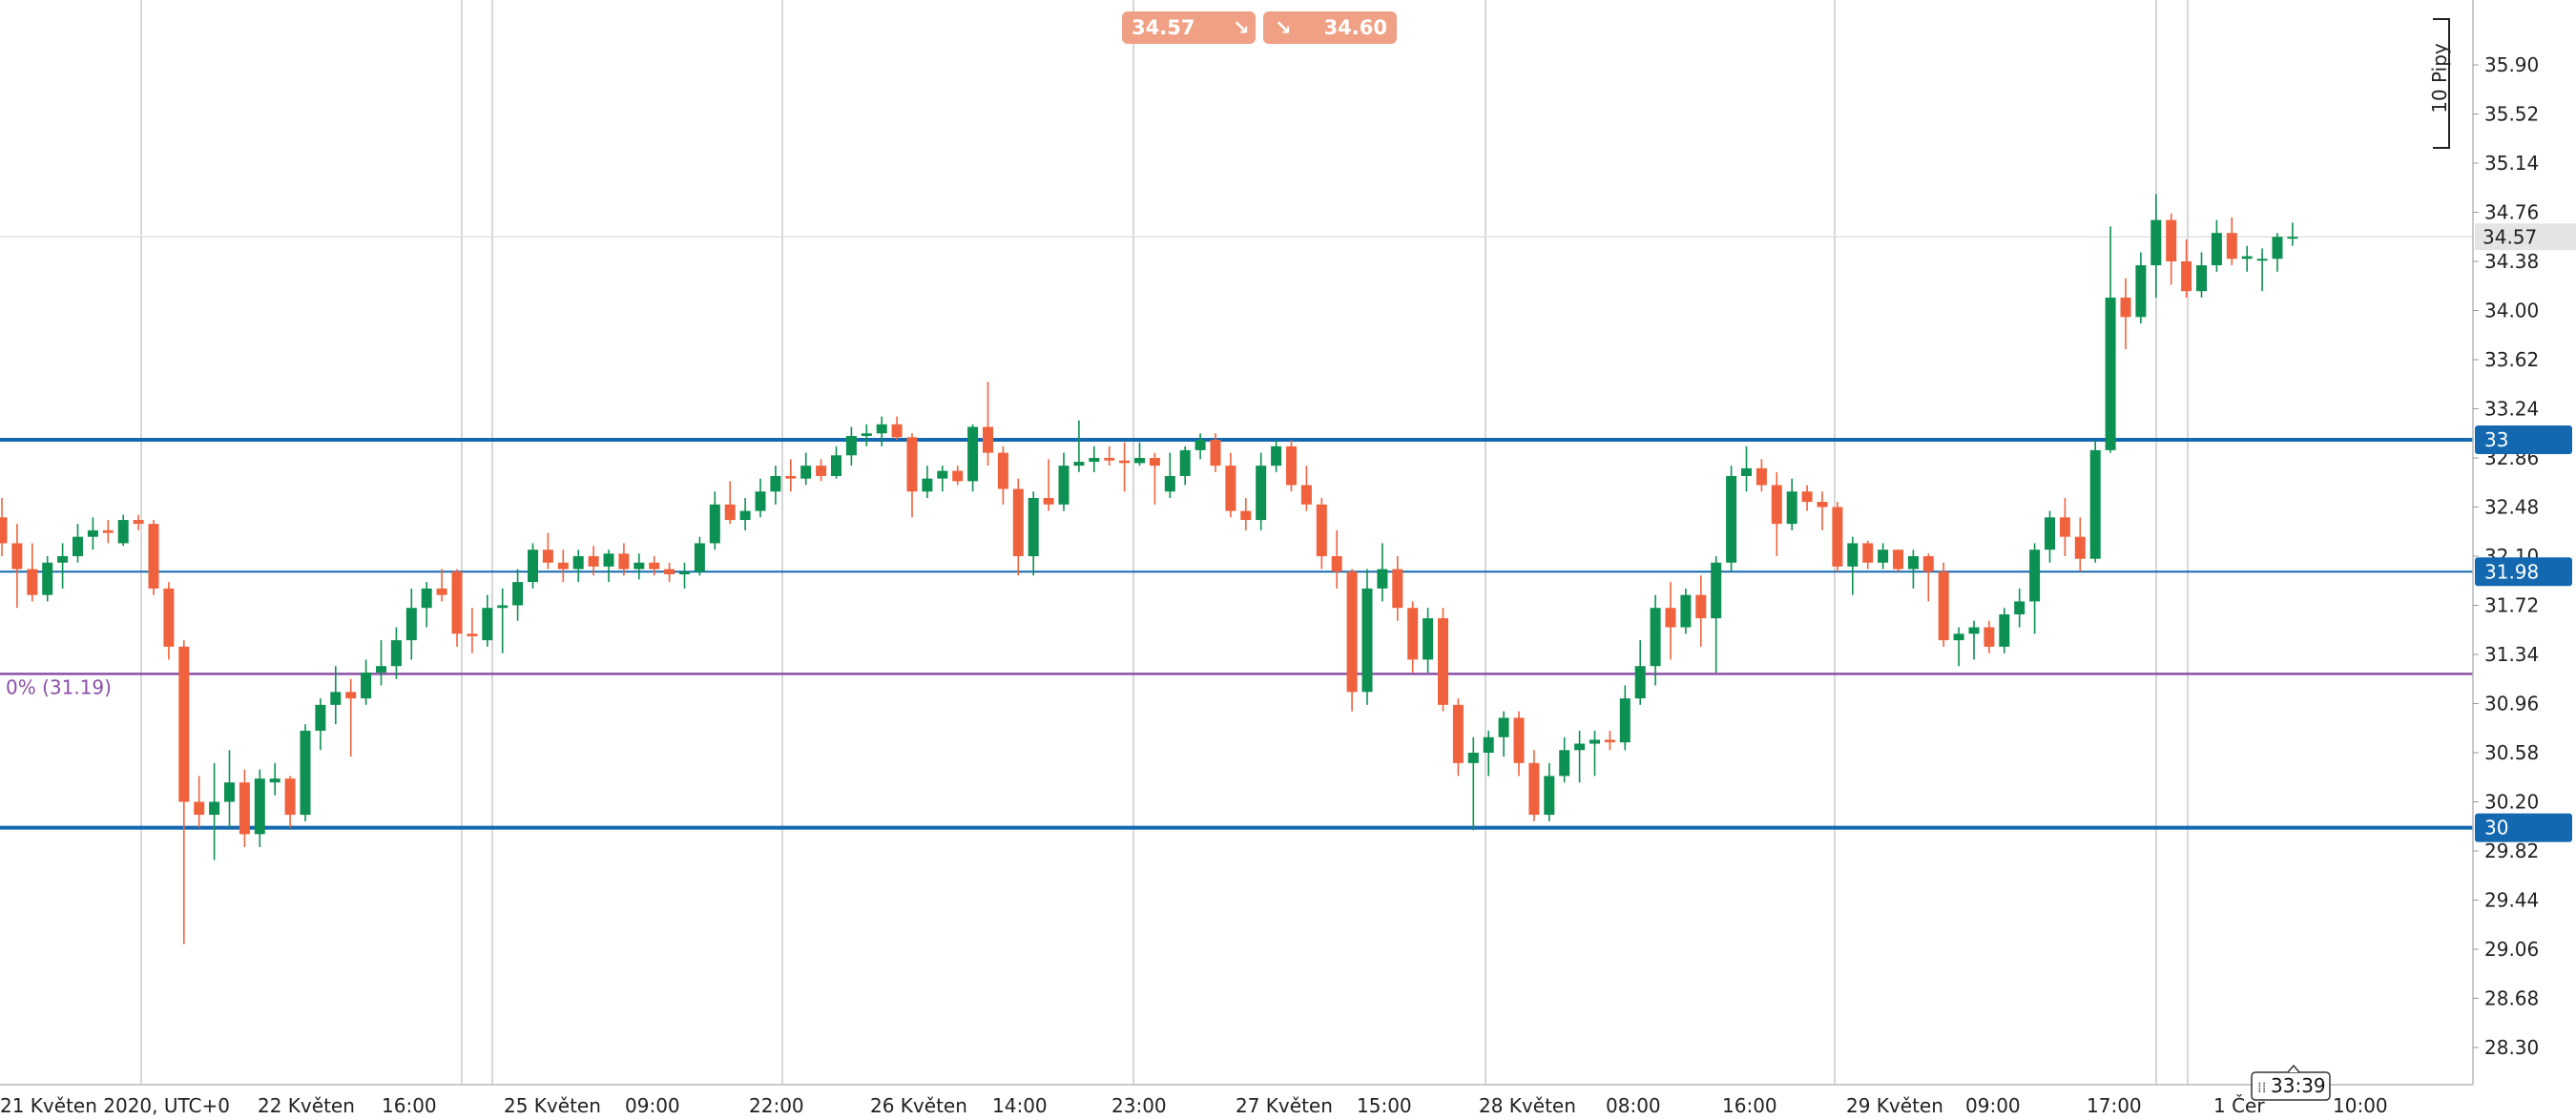 This screenshot has height=1120, width=2576. I want to click on pip-ruler-label: 10 Pipy, so click(2439, 78).